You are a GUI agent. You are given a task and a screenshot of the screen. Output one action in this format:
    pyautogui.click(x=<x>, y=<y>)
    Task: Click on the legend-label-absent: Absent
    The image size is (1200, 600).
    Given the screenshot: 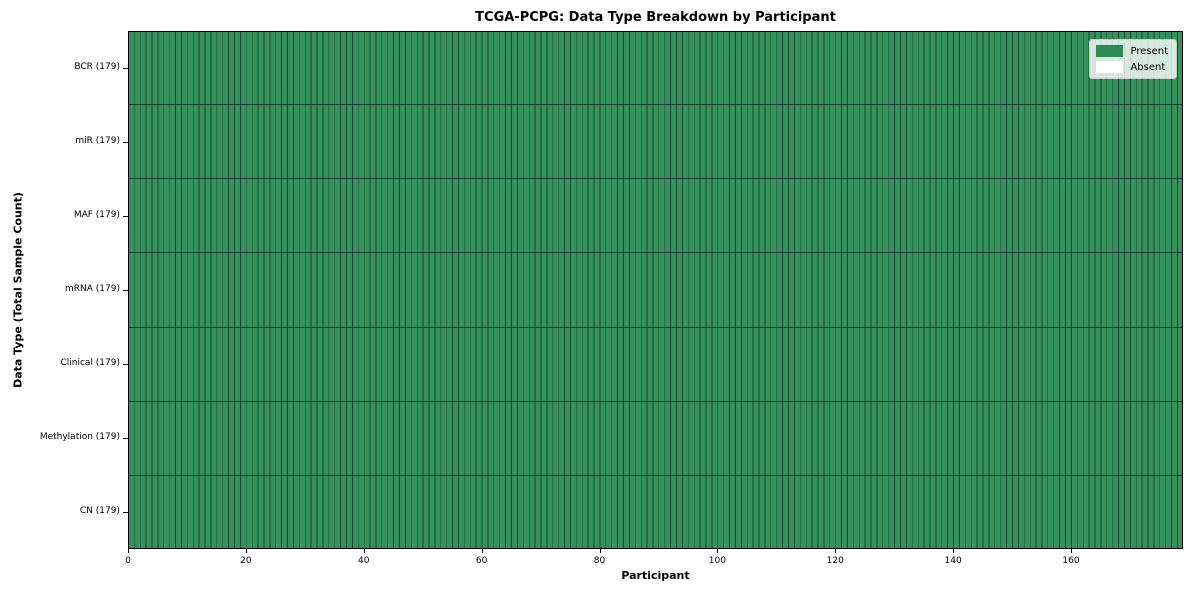 What is the action you would take?
    pyautogui.click(x=1148, y=67)
    